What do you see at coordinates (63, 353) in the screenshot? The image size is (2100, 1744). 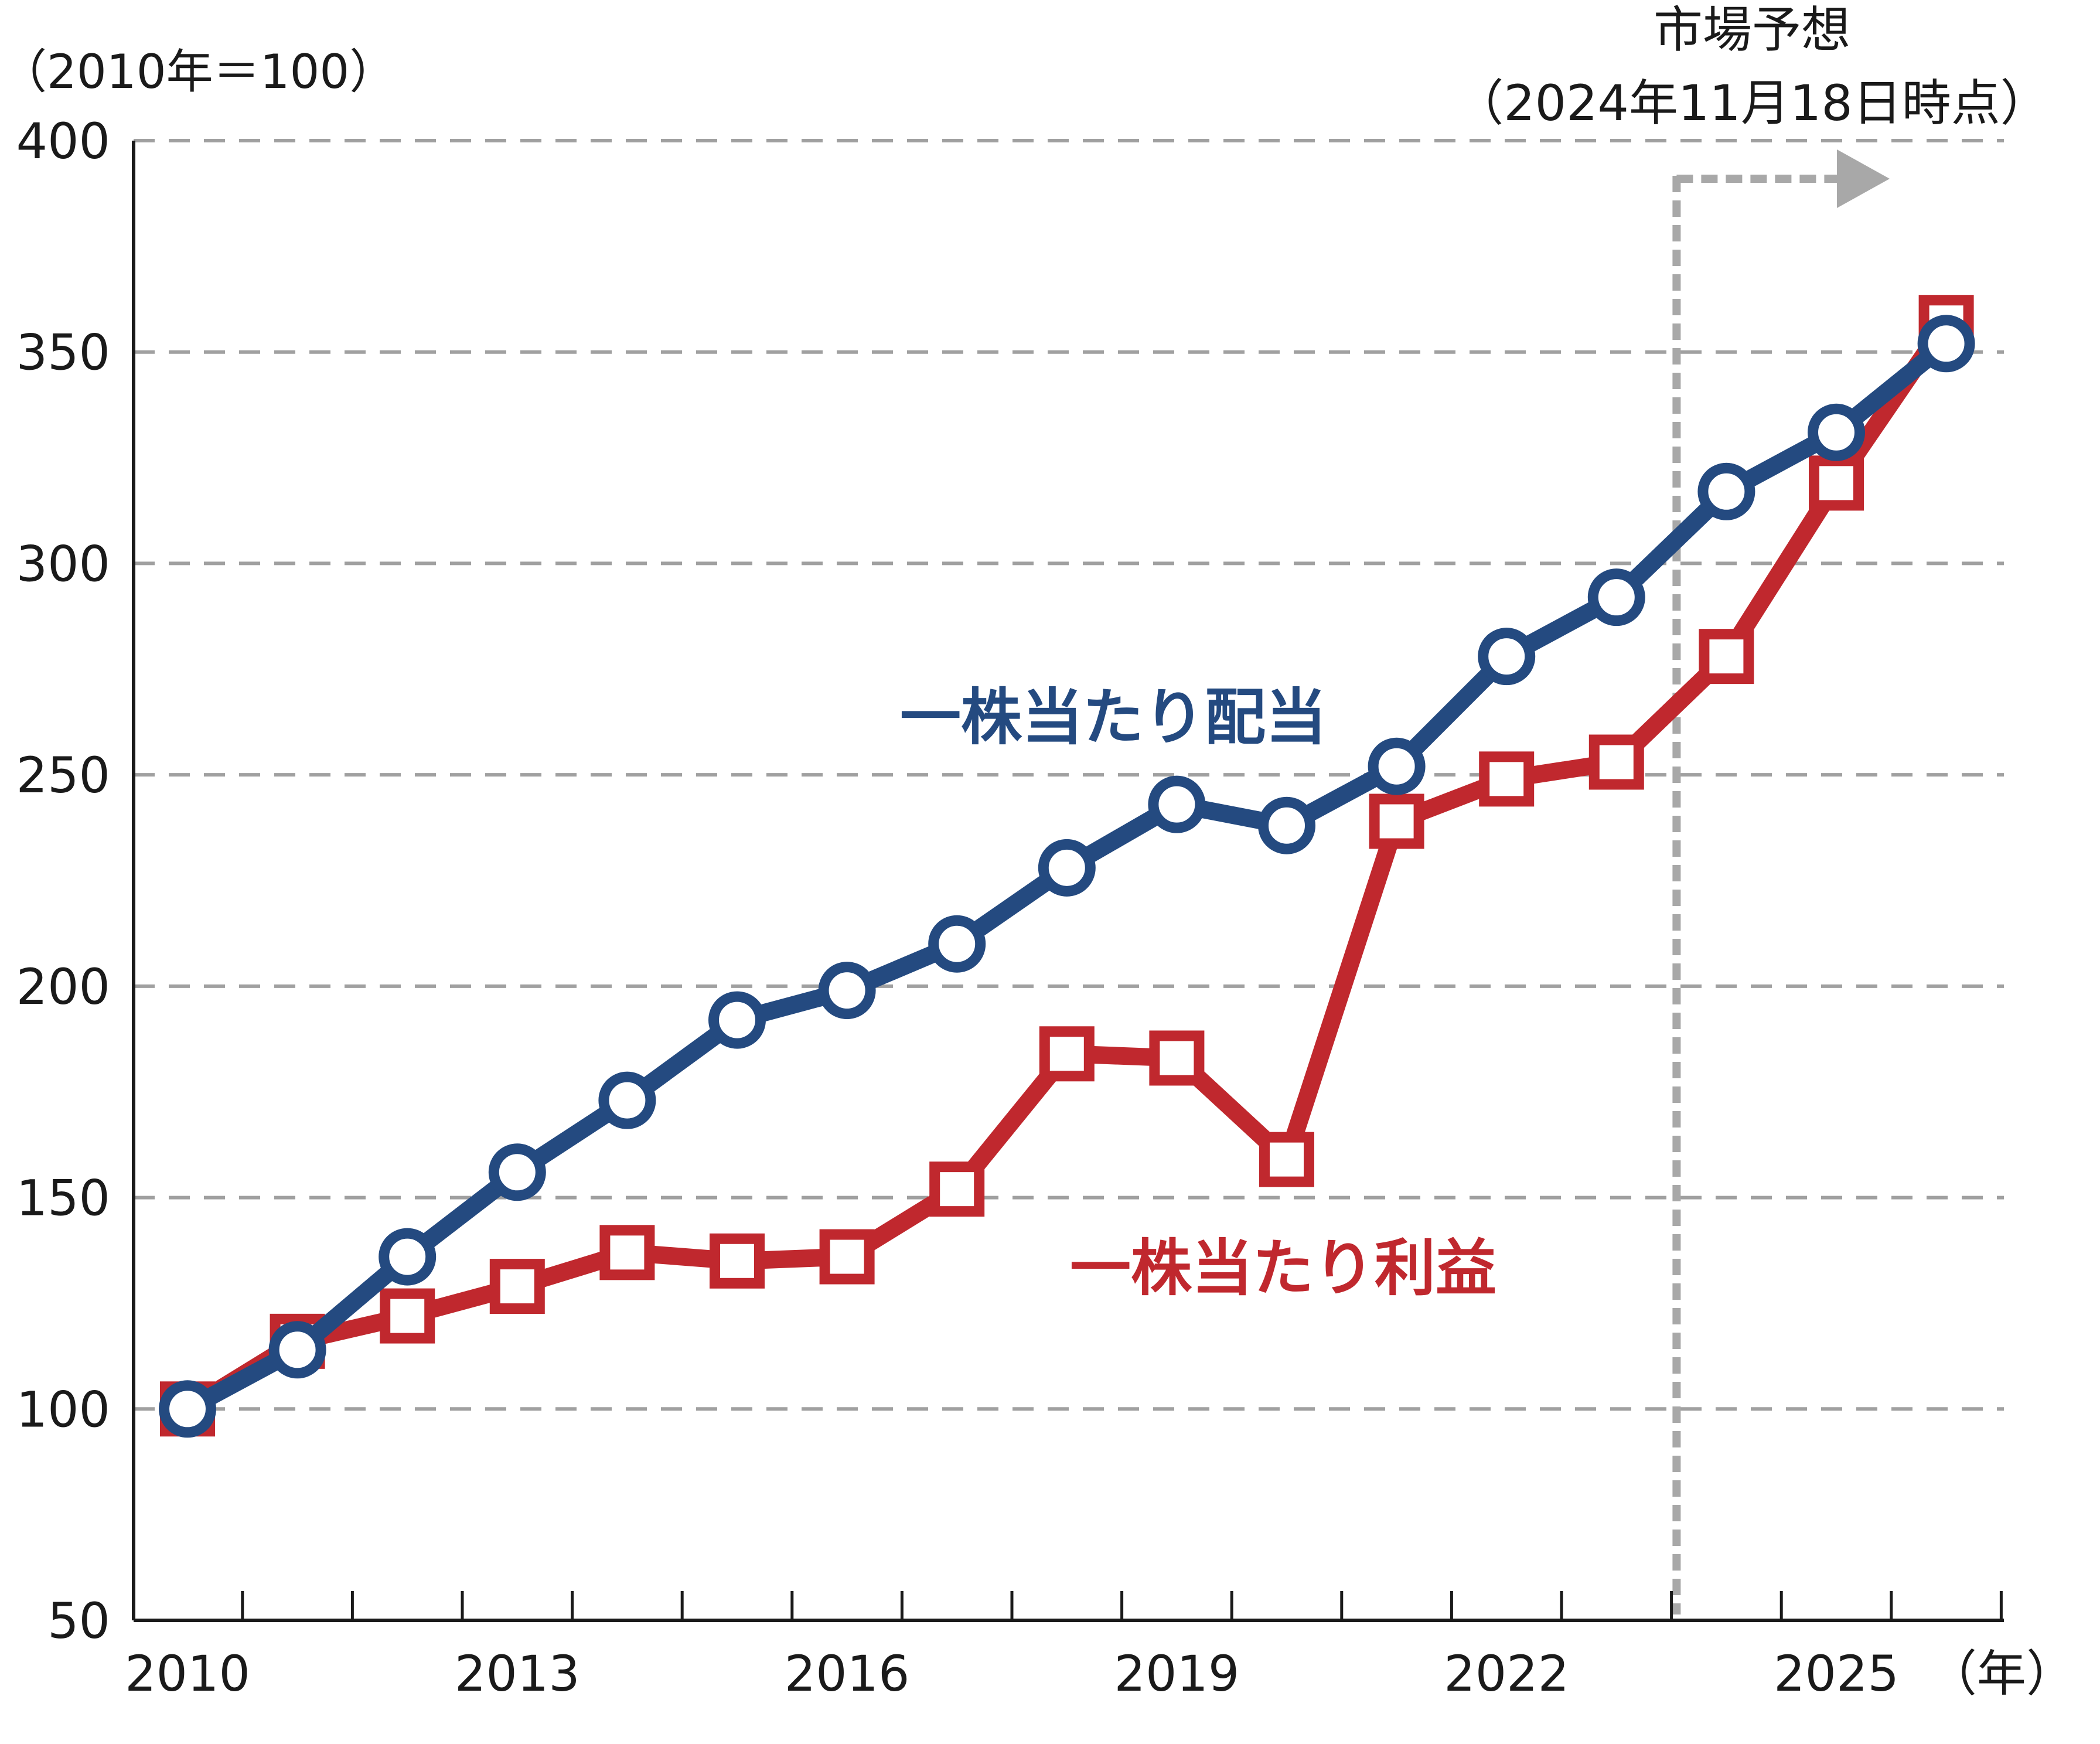 I see `y-tick-label: 350` at bounding box center [63, 353].